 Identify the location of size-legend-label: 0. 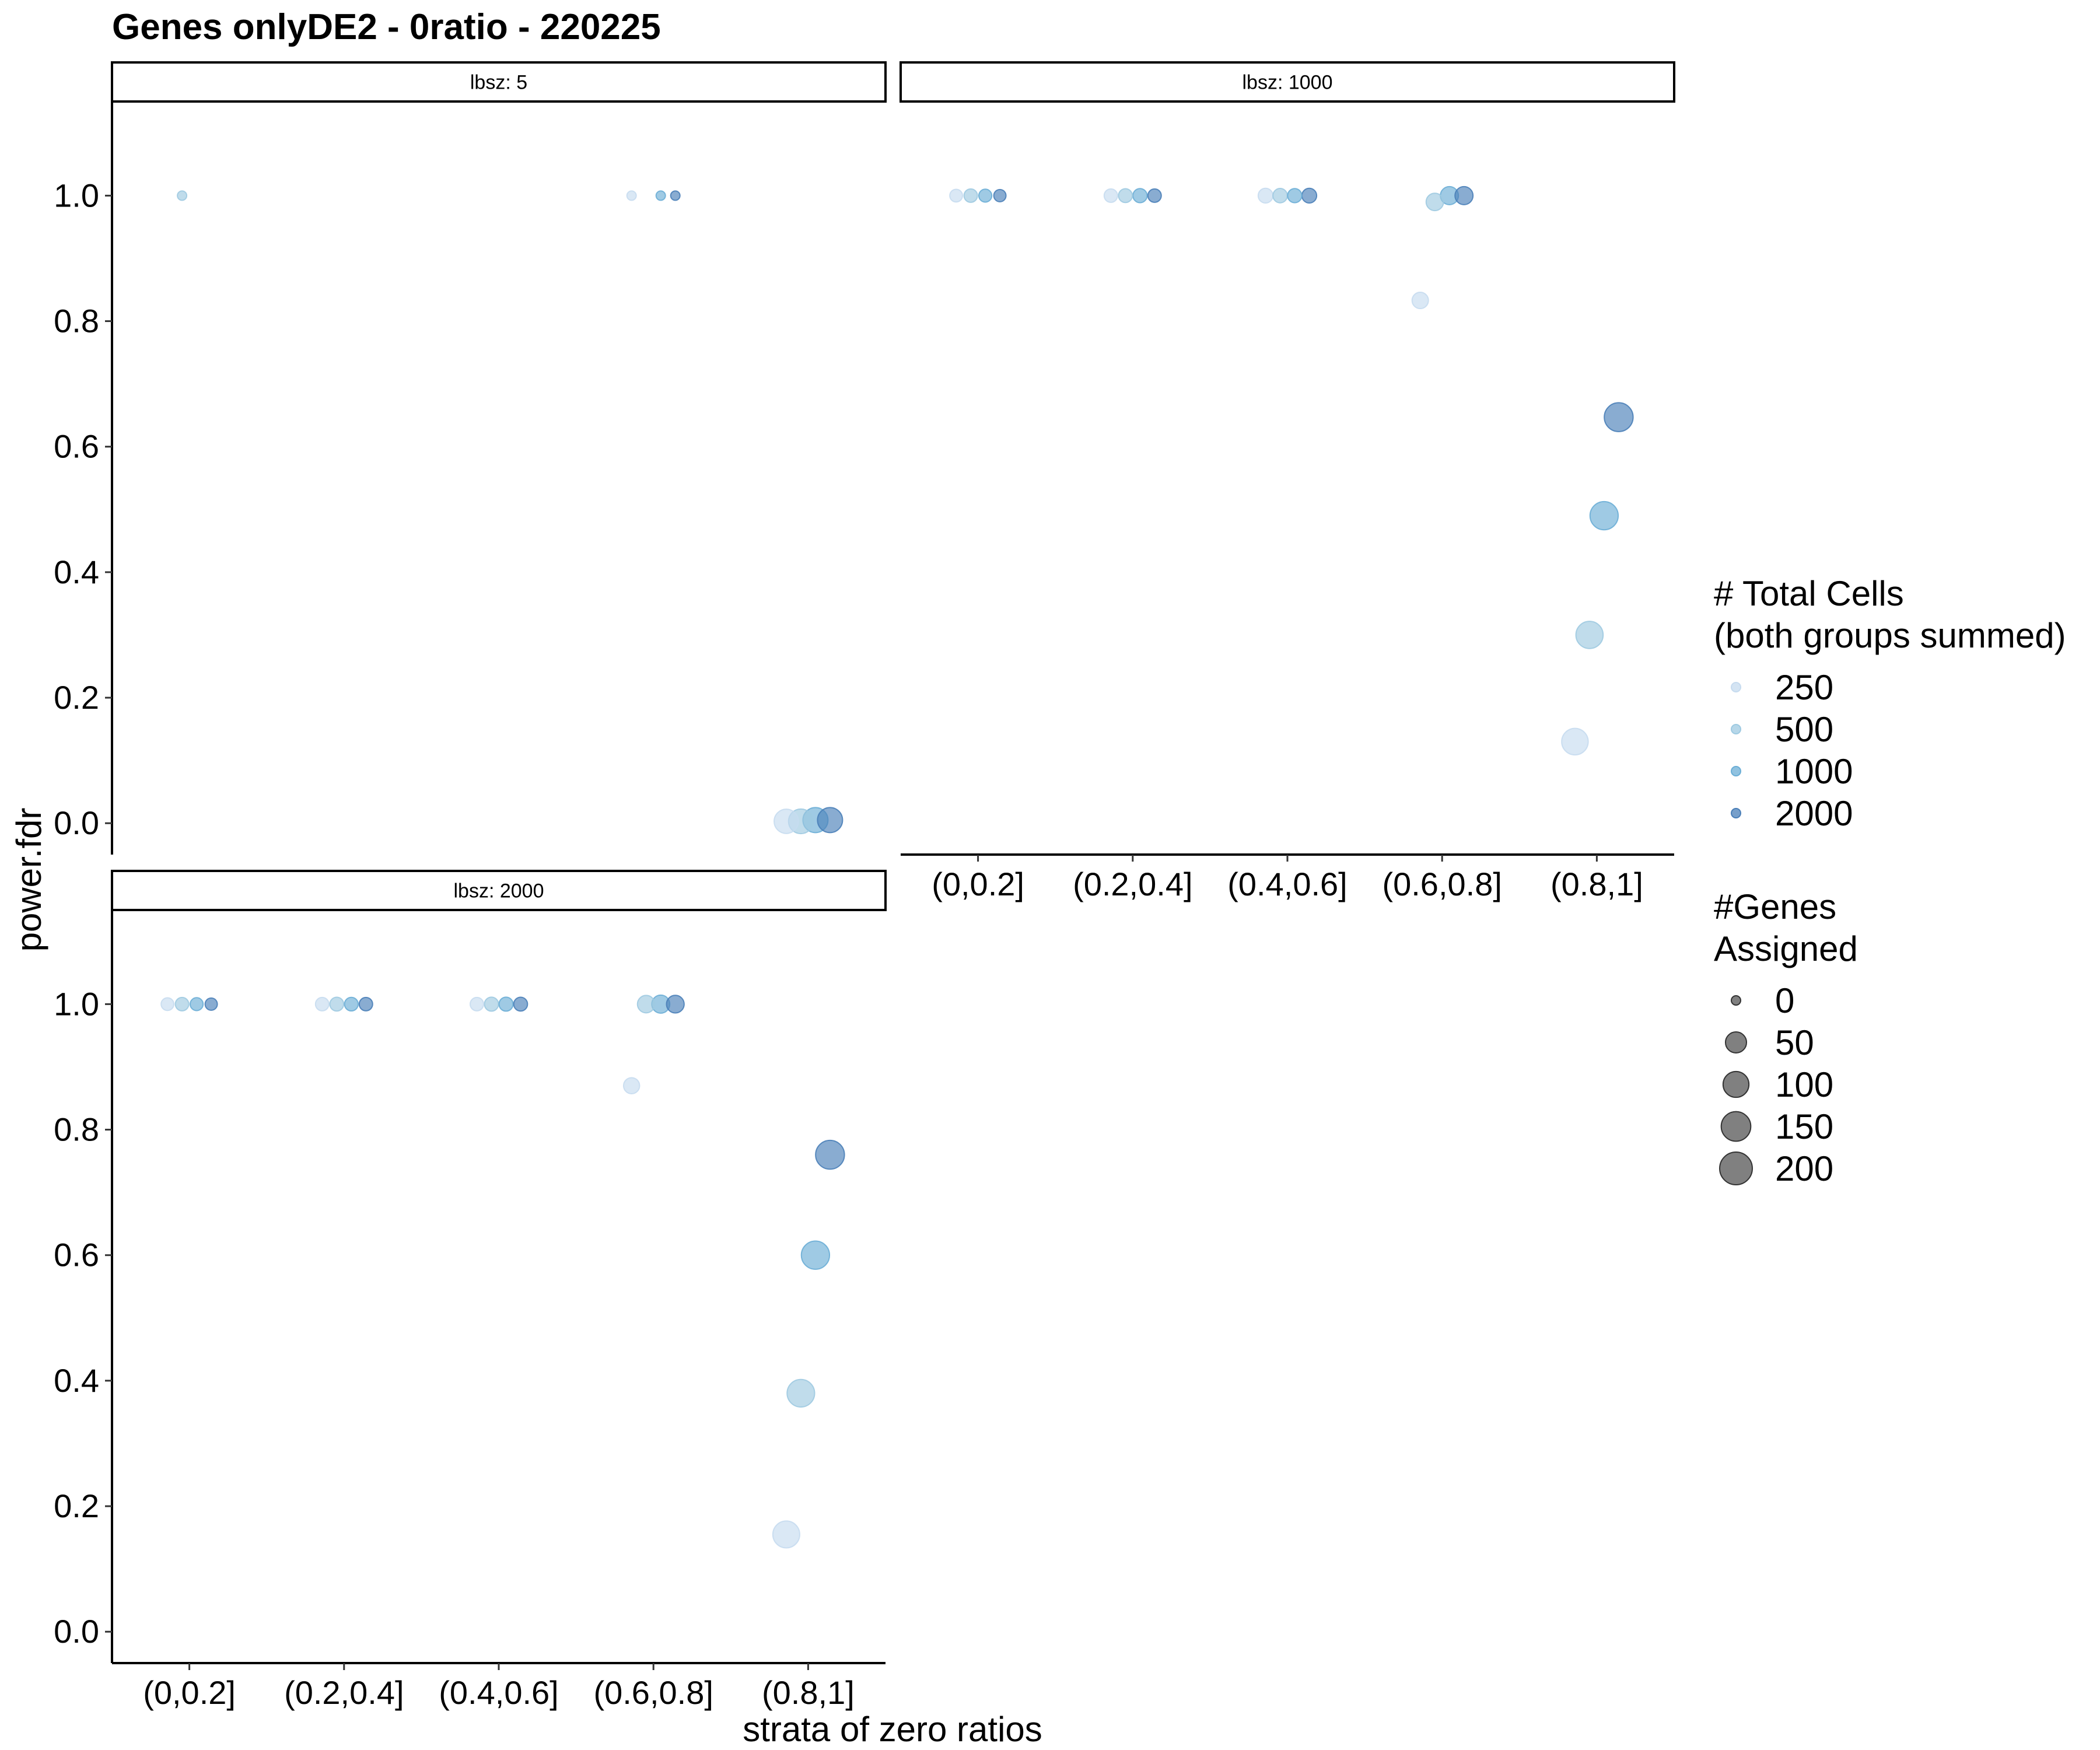
(1784, 1000).